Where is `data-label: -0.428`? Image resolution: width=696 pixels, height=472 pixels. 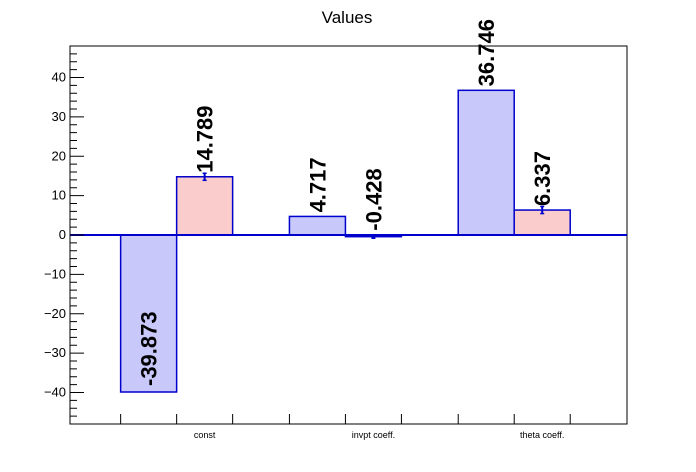
data-label: -0.428 is located at coordinates (373, 199).